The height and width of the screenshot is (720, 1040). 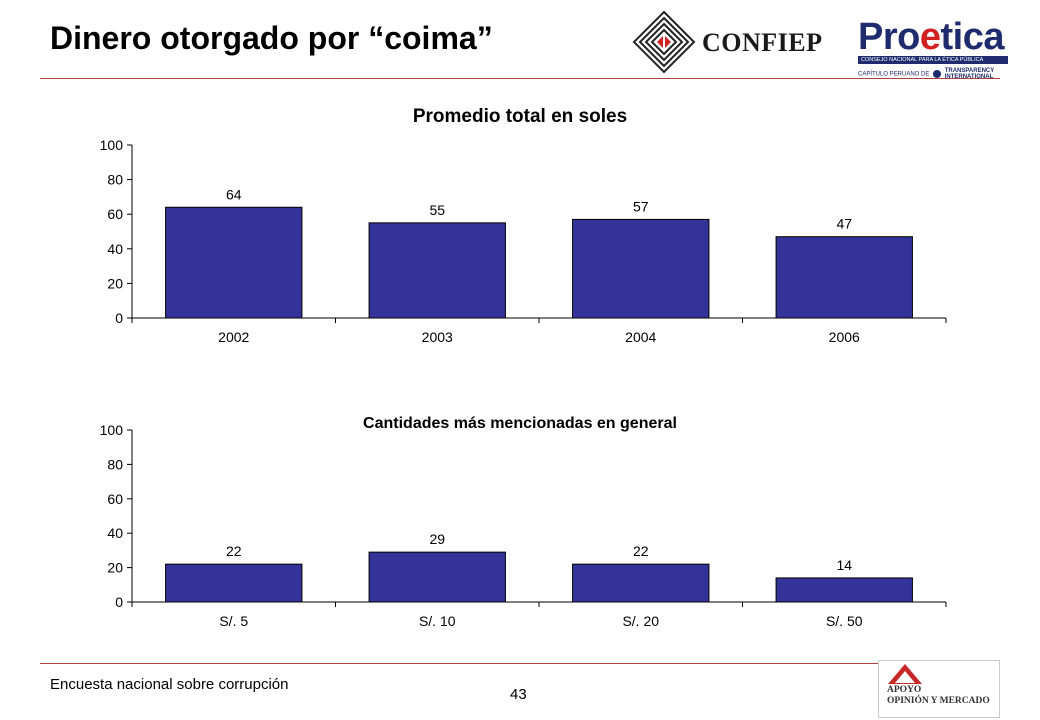 What do you see at coordinates (844, 337) in the screenshot?
I see `chart-1-category-label: 2006` at bounding box center [844, 337].